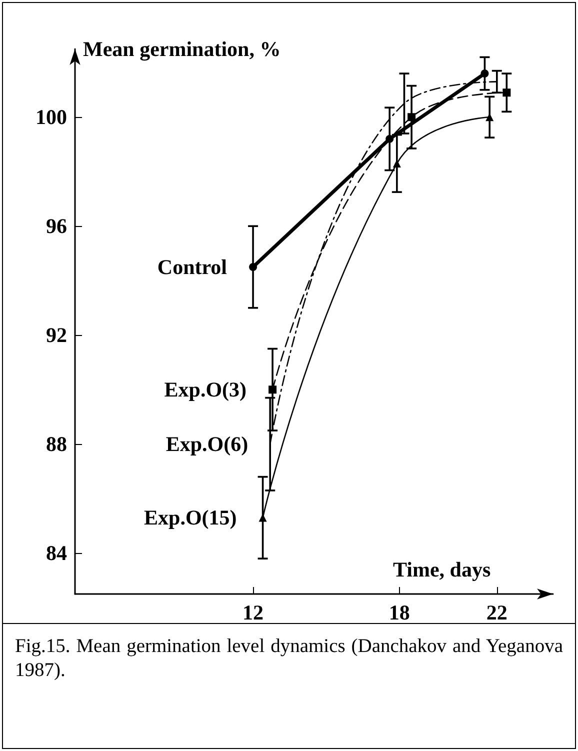 This screenshot has width=578, height=751. I want to click on y-tick-label: 100, so click(51, 117).